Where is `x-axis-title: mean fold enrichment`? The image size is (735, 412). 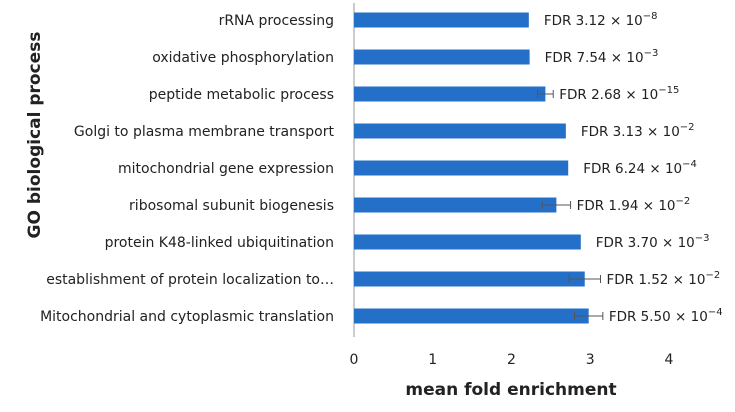 x-axis-title: mean fold enrichment is located at coordinates (510, 390).